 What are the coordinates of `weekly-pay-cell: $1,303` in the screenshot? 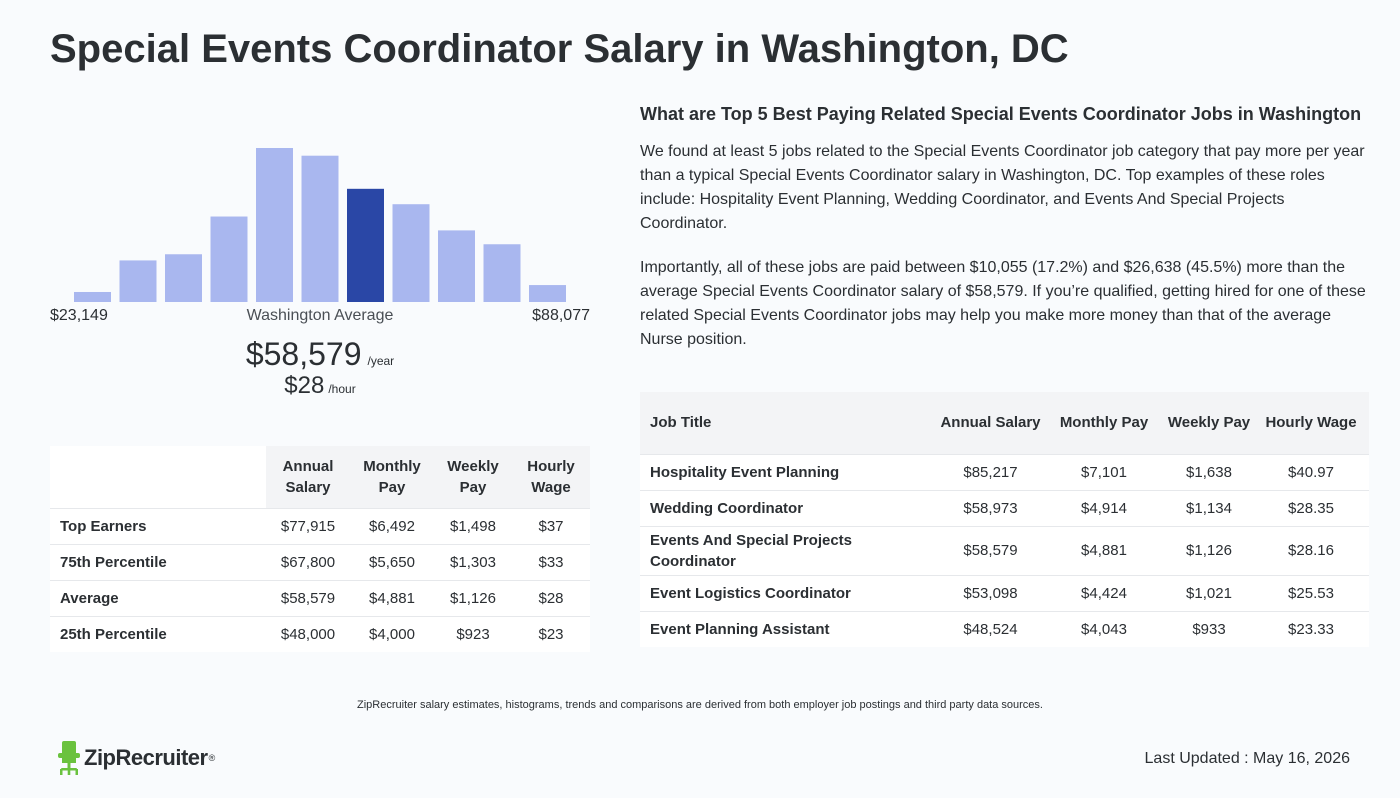 It's located at (473, 562).